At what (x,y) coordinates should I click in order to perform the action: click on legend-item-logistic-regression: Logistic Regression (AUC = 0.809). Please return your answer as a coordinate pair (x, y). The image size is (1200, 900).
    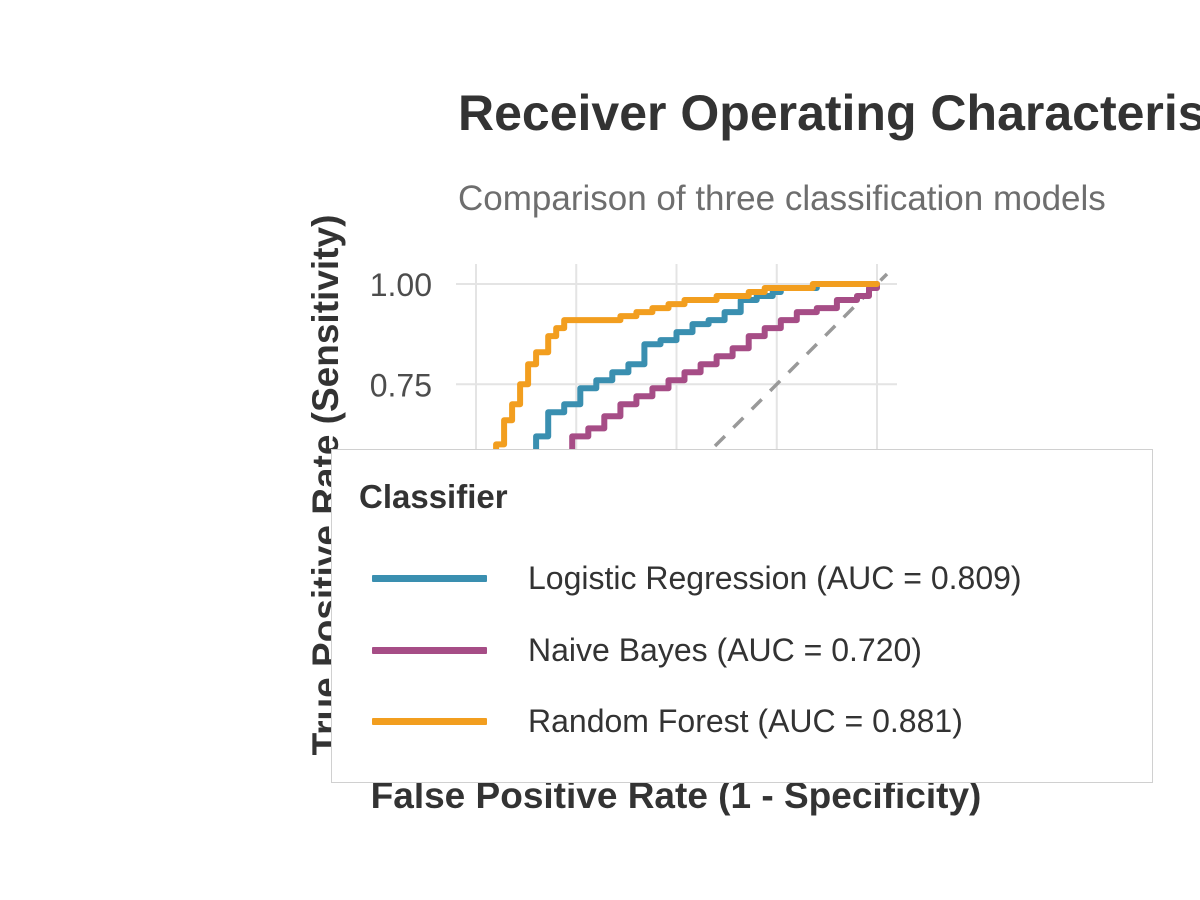
    Looking at the image, I should click on (757, 578).